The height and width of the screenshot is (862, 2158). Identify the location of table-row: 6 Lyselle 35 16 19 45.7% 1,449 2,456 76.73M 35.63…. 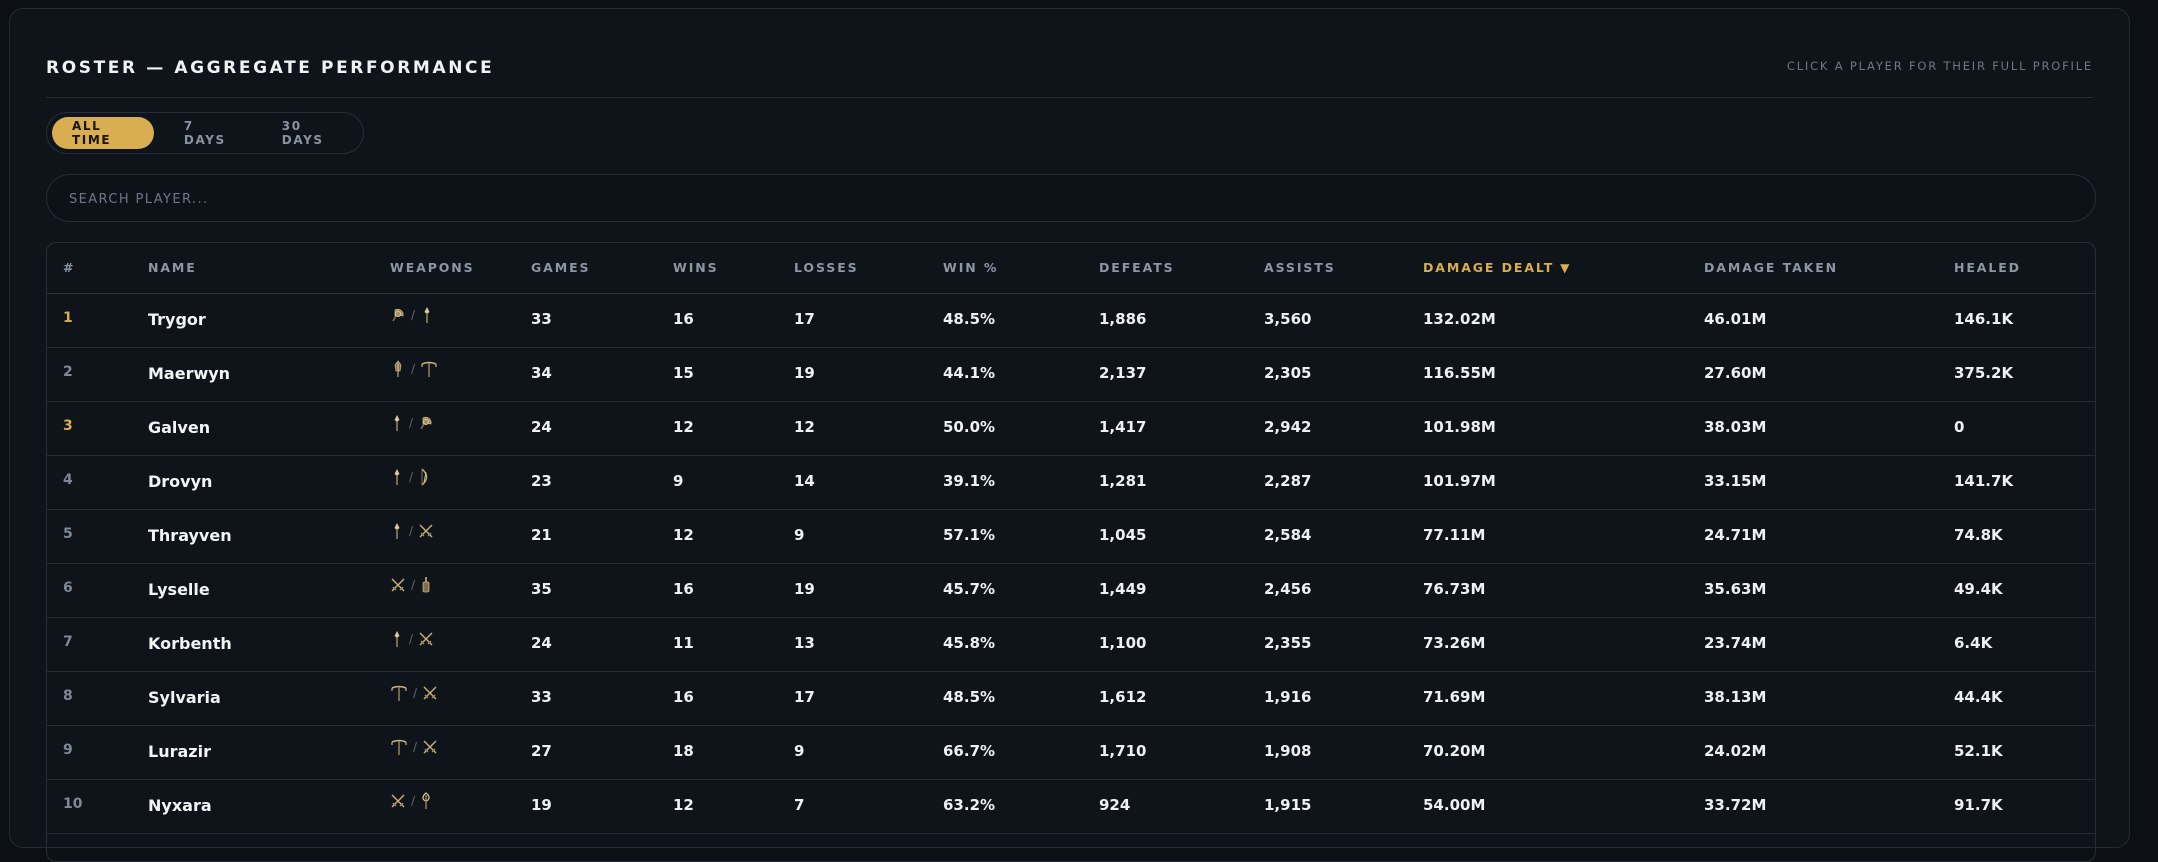
(1071, 590).